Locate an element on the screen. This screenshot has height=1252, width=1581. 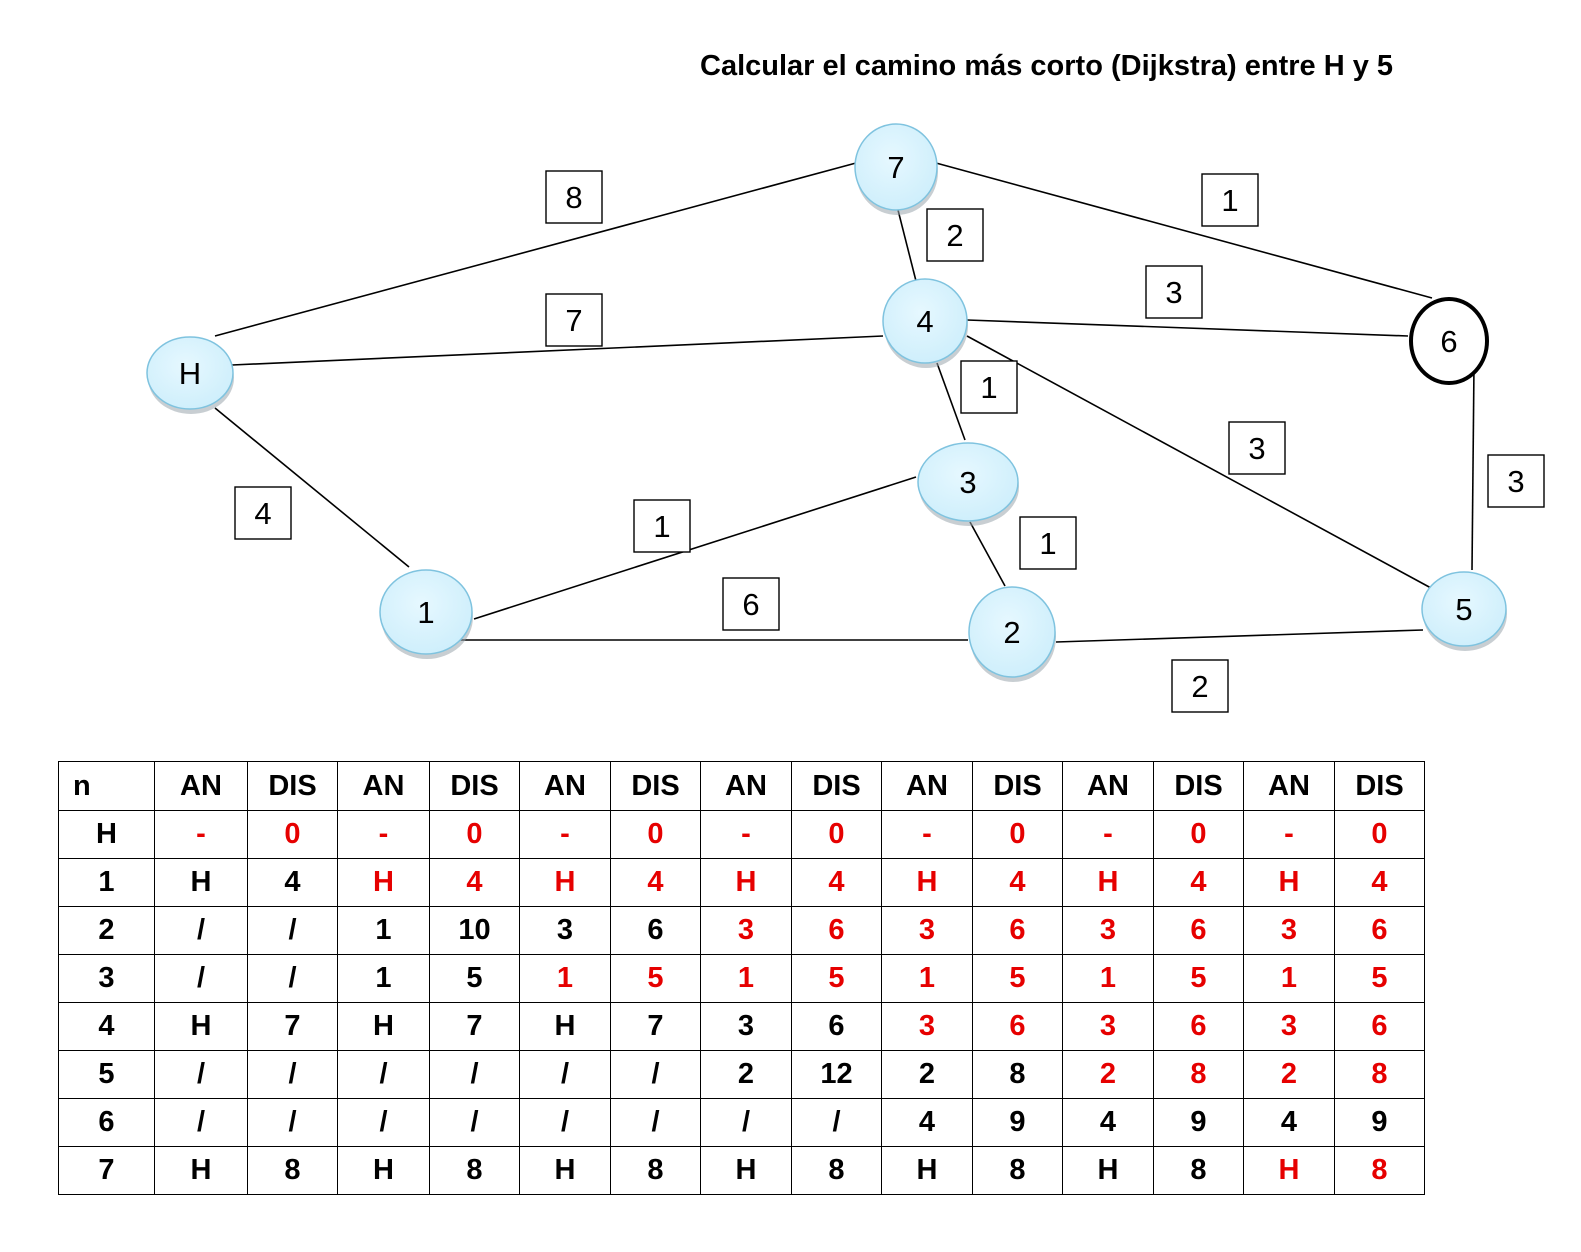
table-row: 5// / / //2 12 2 8 2 8 2 8 is located at coordinates (741, 1074).